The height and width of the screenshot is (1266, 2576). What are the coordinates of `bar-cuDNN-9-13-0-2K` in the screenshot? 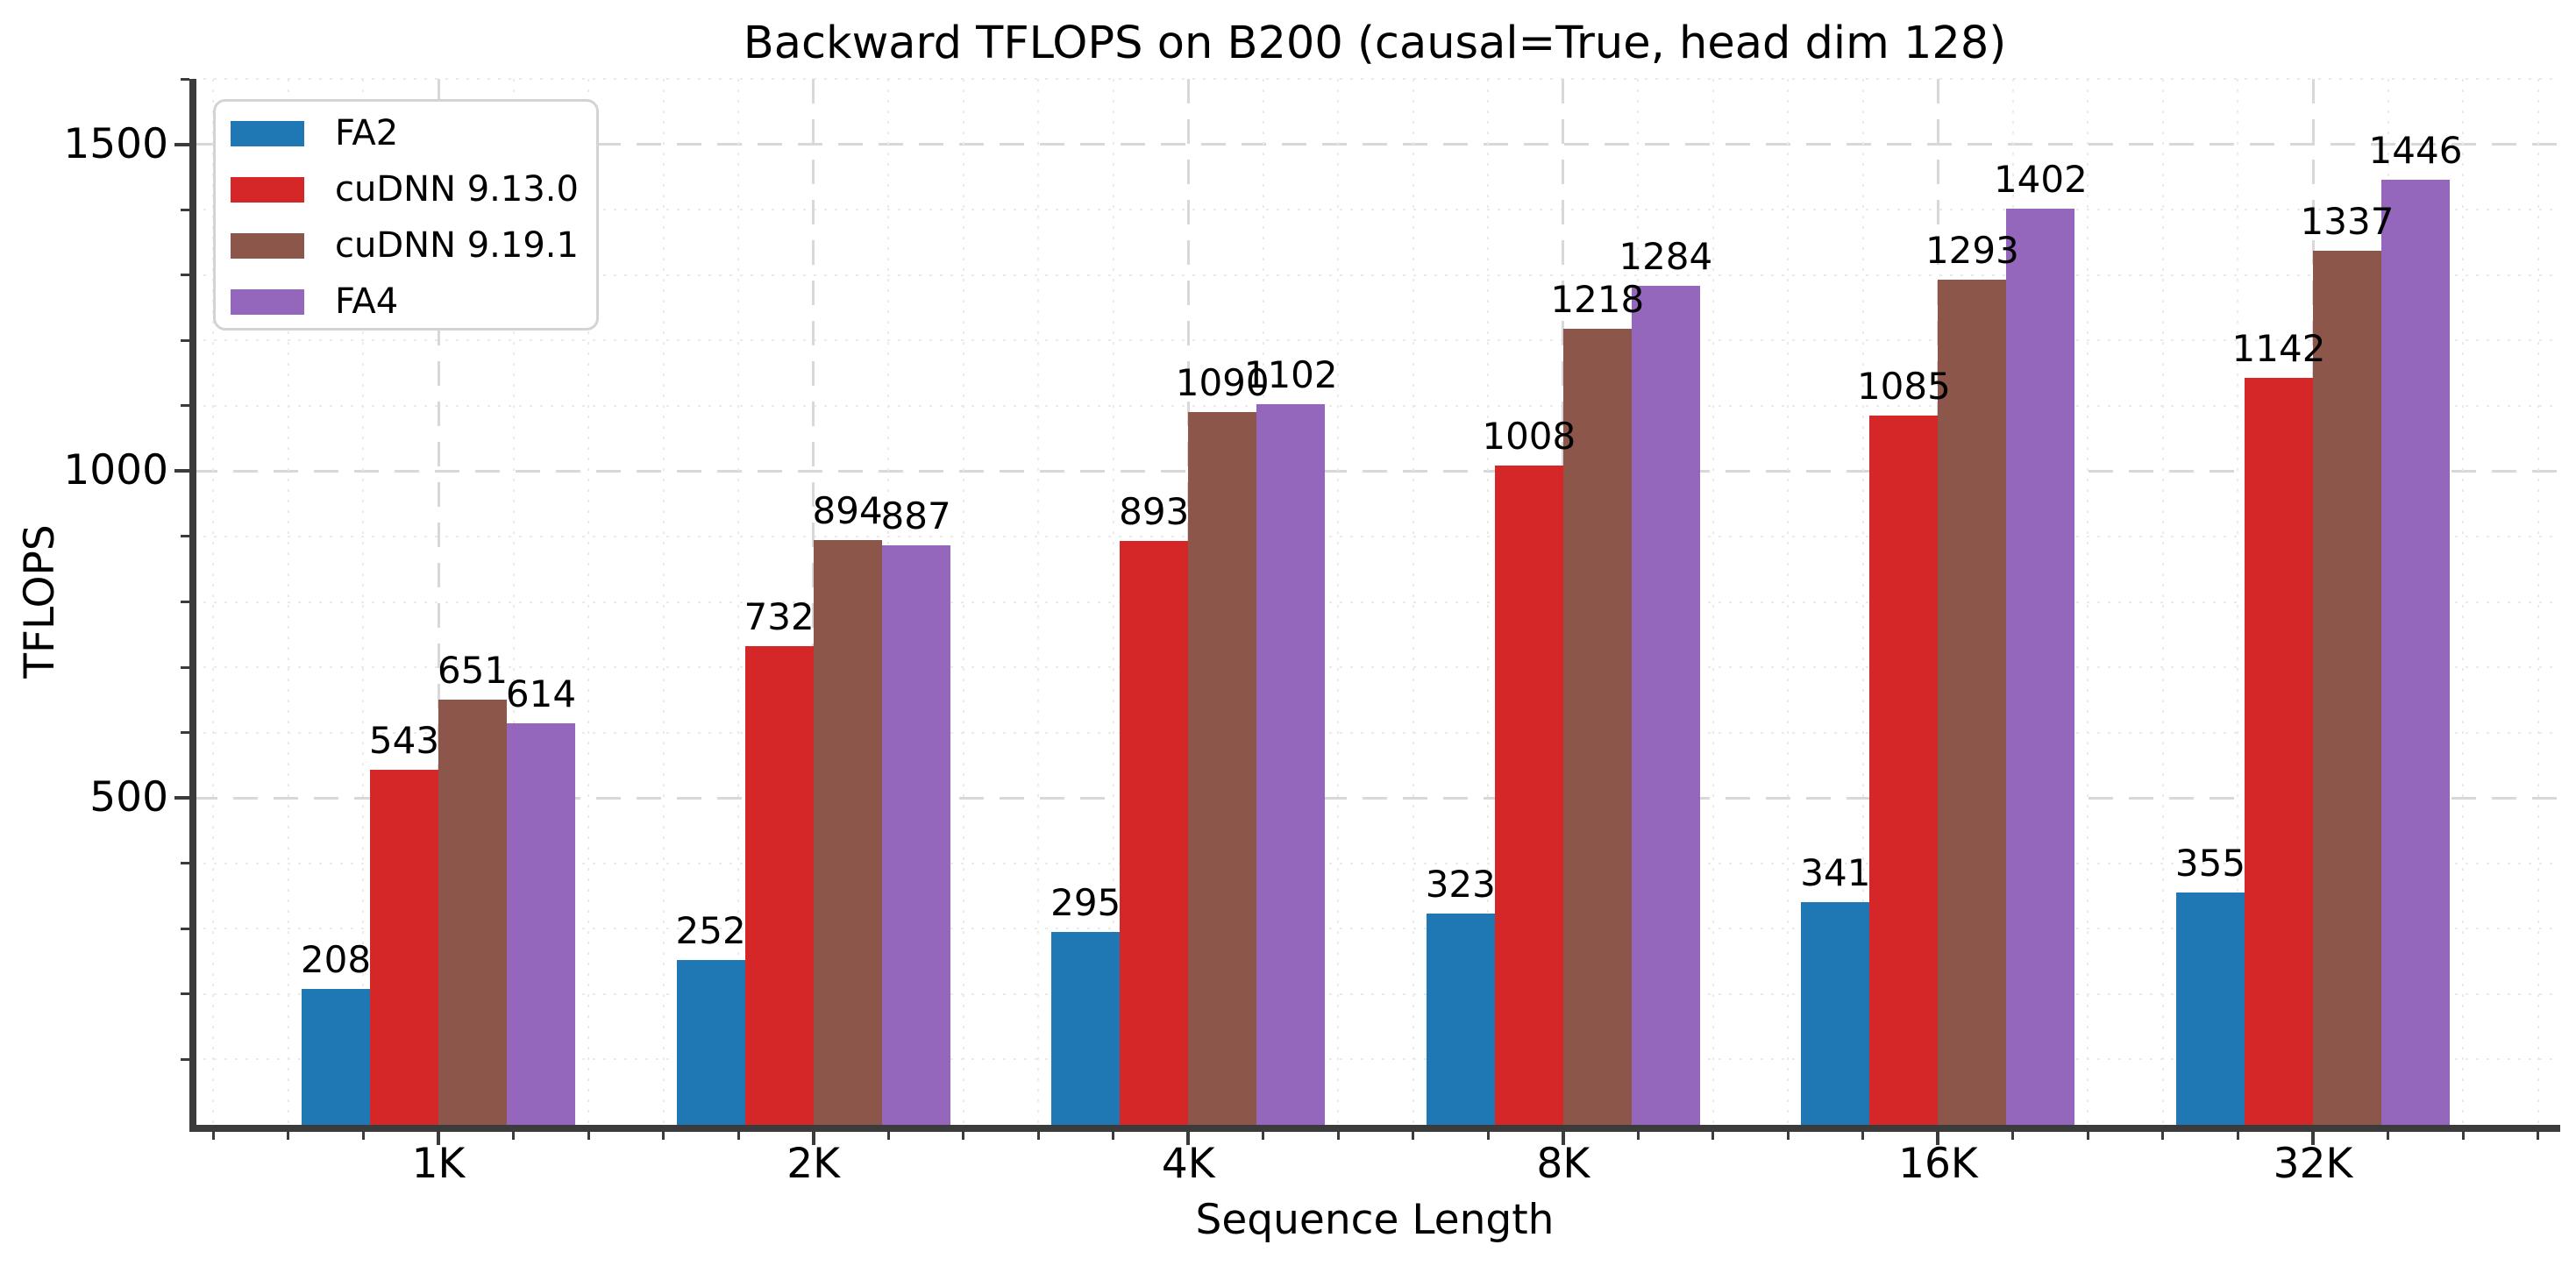 It's located at (779, 885).